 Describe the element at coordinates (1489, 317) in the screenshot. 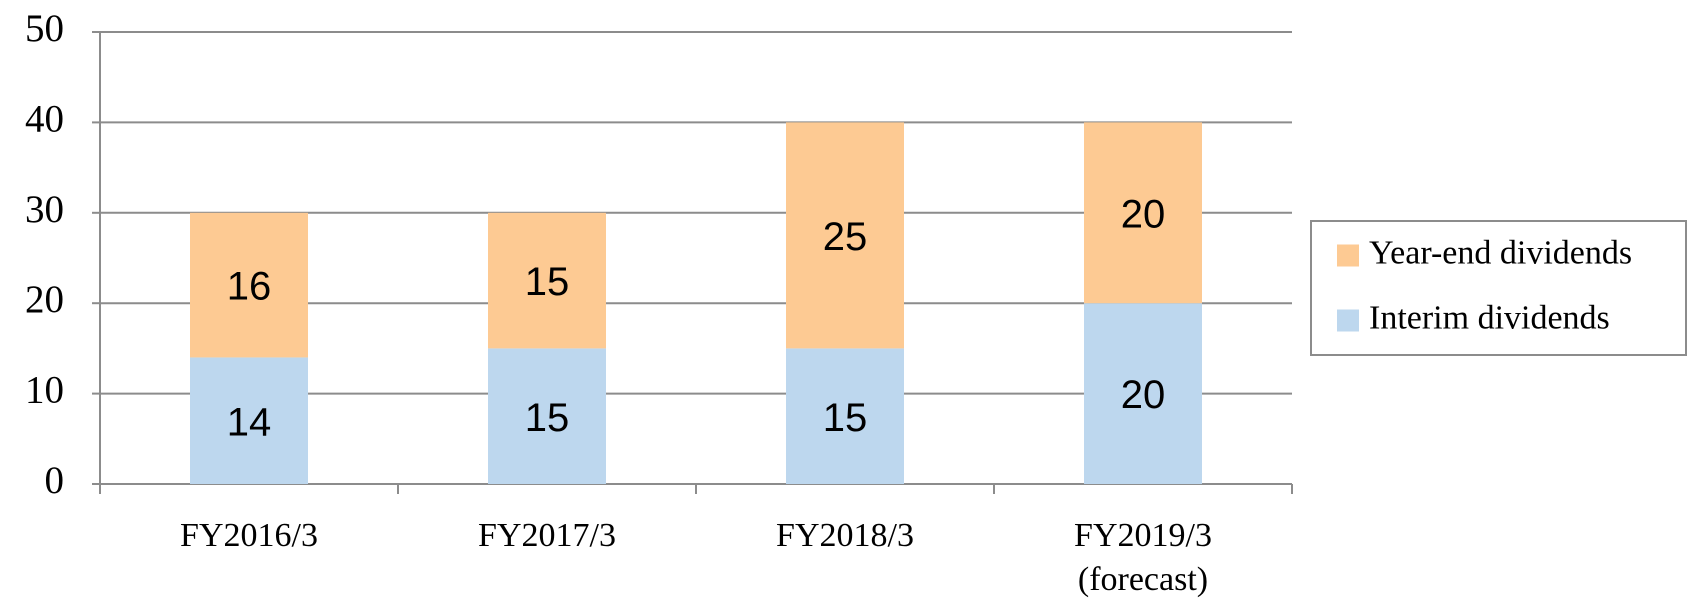

I see `legend-label: Interim dividends` at that location.